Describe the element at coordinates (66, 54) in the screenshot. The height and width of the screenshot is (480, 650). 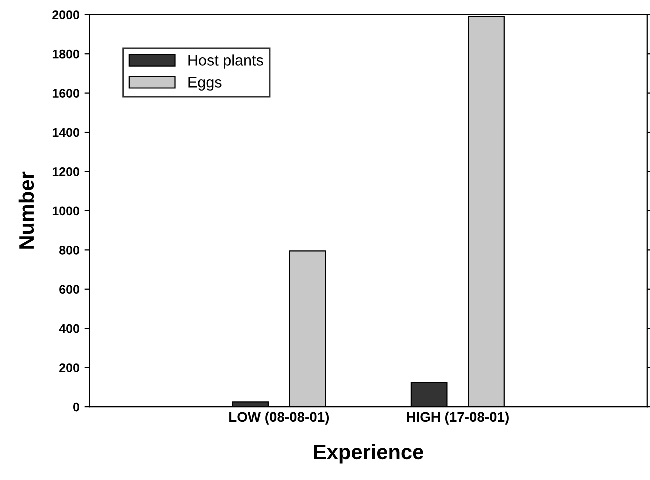
I see `y-tick-label: 1800` at that location.